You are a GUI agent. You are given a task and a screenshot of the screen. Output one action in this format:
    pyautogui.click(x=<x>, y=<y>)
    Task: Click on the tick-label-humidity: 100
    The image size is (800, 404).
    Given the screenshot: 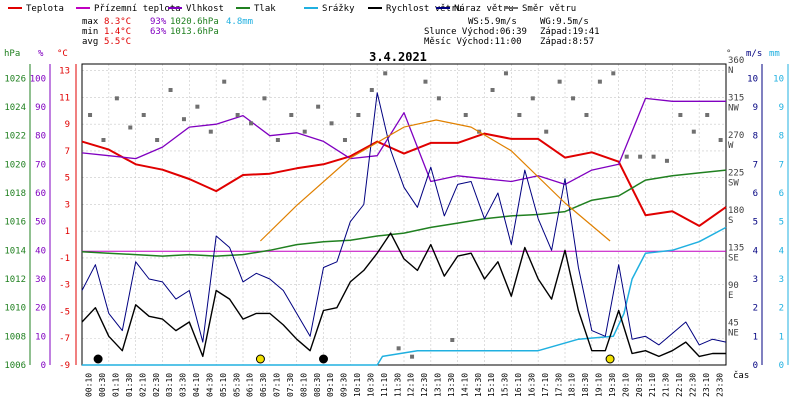 What is the action you would take?
    pyautogui.click(x=38, y=79)
    